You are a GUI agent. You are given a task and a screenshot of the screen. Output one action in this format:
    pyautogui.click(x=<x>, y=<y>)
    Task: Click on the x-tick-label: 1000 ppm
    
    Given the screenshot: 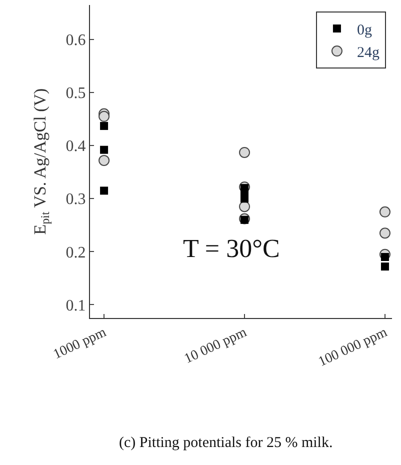 What is the action you would take?
    pyautogui.click(x=80, y=344)
    